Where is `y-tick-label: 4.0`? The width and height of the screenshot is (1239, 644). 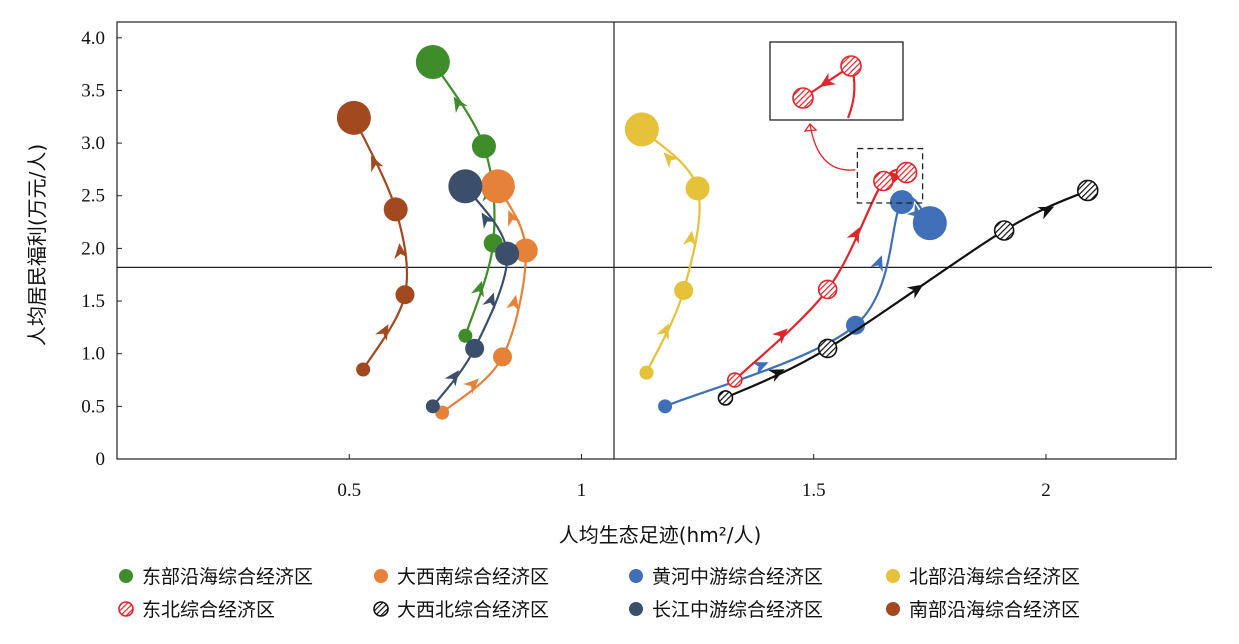
y-tick-label: 4.0 is located at coordinates (93, 38).